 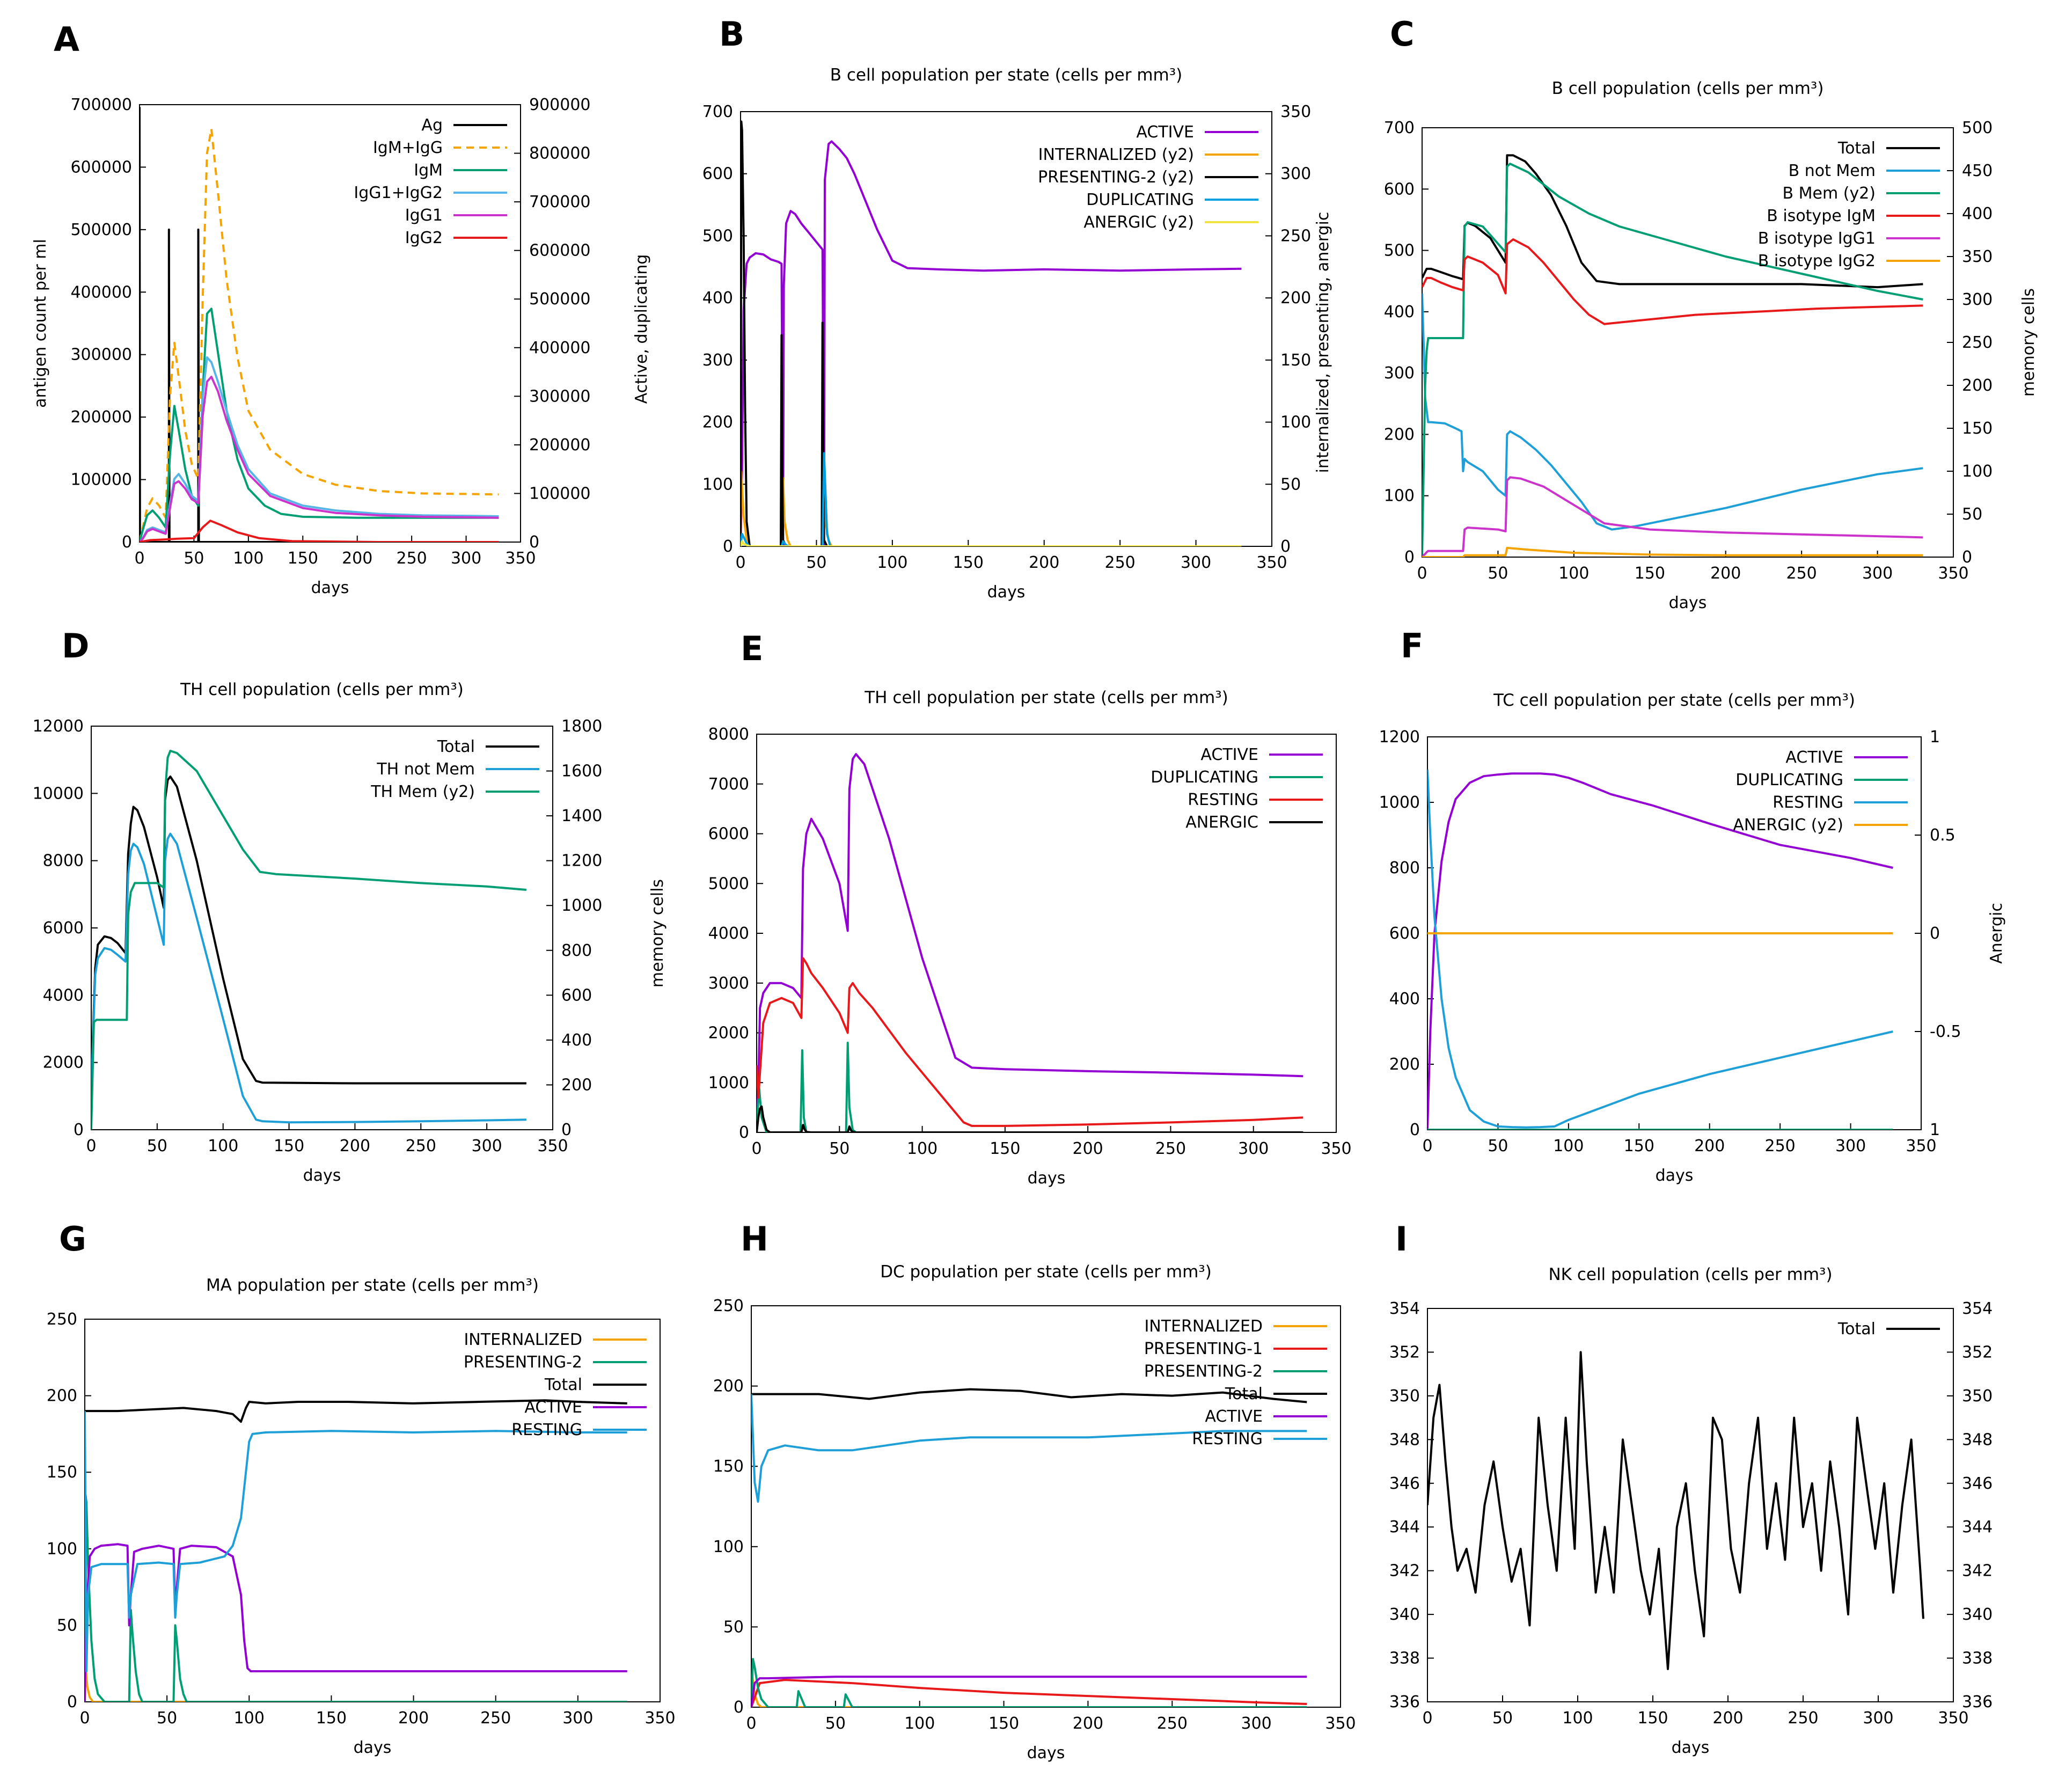 I want to click on y-tick-label: 300, so click(x=1399, y=373).